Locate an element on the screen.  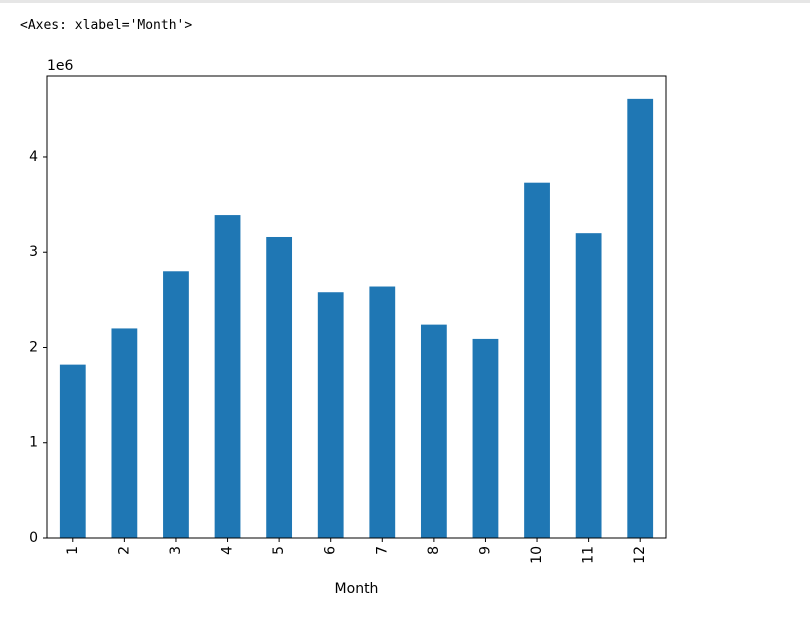
x-tick-label: 1 is located at coordinates (73, 550).